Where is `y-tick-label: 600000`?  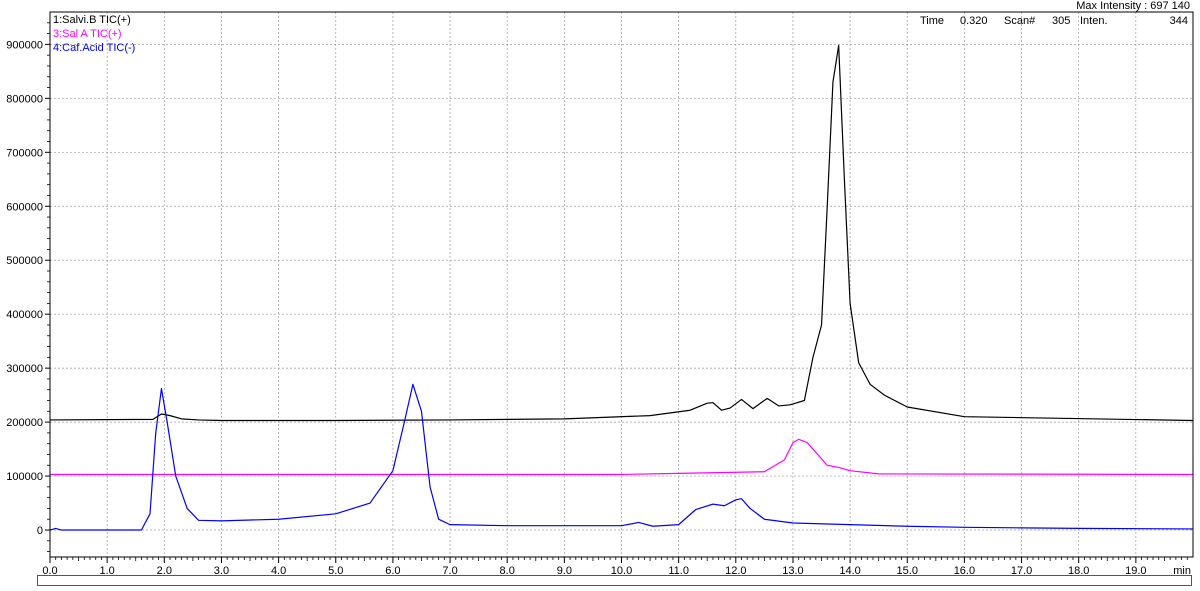 y-tick-label: 600000 is located at coordinates (24, 207).